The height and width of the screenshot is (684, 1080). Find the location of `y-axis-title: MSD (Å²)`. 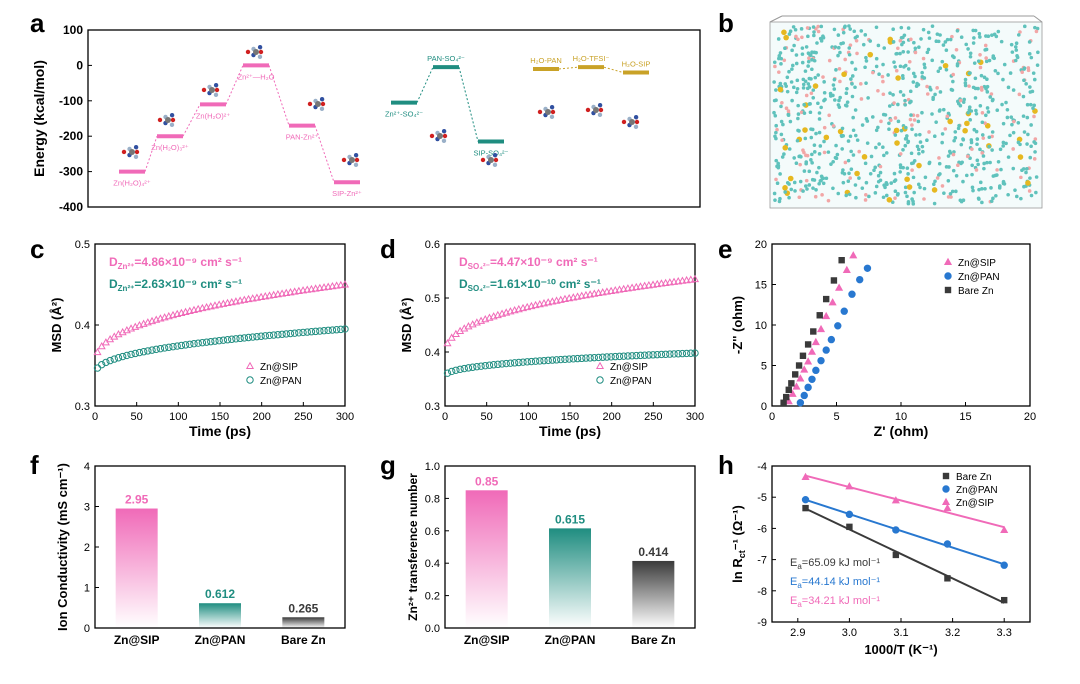

y-axis-title: MSD (Å²) is located at coordinates (56, 325).